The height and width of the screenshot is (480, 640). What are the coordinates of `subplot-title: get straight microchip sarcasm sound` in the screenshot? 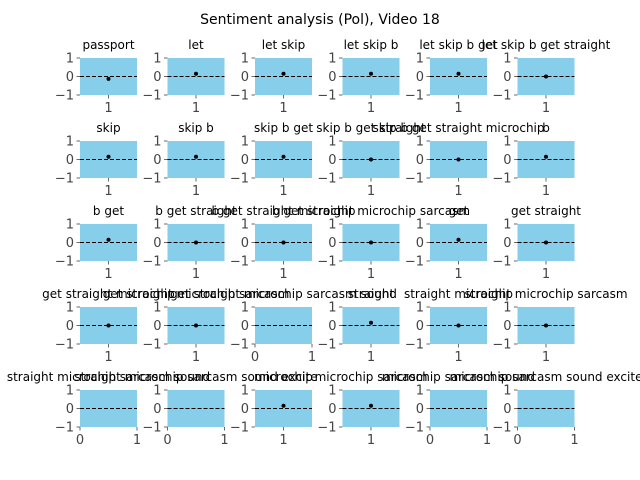 It's located at (283, 294).